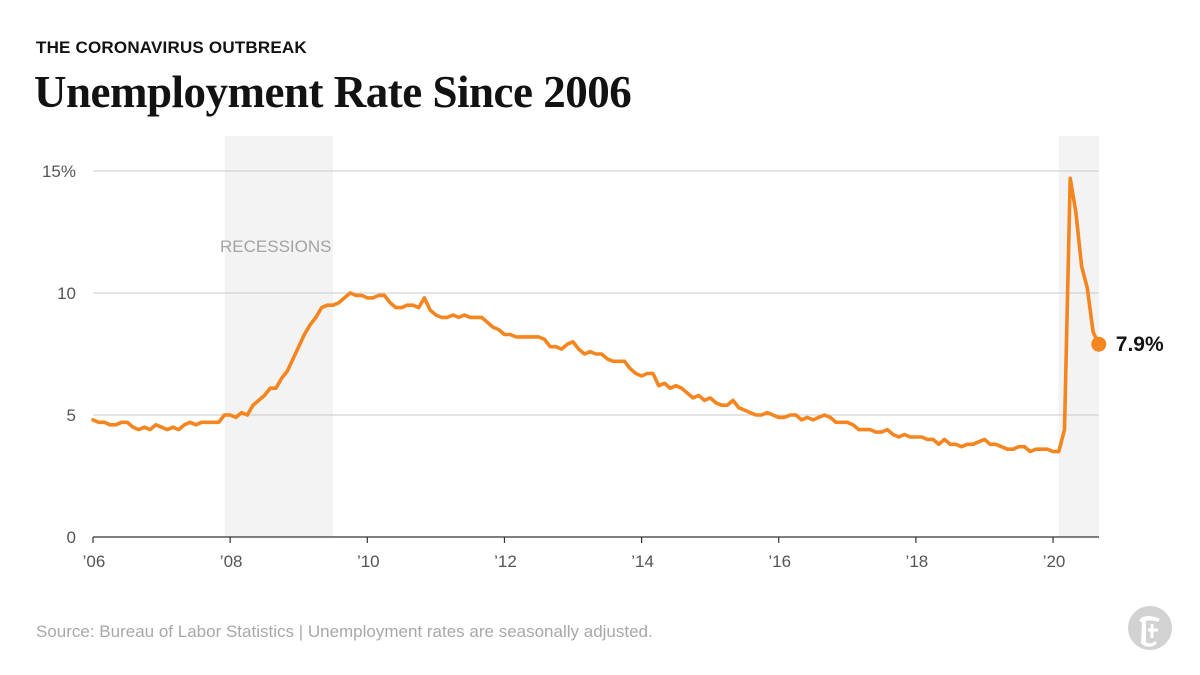 This screenshot has height=675, width=1200. Describe the element at coordinates (59, 354) in the screenshot. I see `y-axis: 15% 10 5 0` at that location.